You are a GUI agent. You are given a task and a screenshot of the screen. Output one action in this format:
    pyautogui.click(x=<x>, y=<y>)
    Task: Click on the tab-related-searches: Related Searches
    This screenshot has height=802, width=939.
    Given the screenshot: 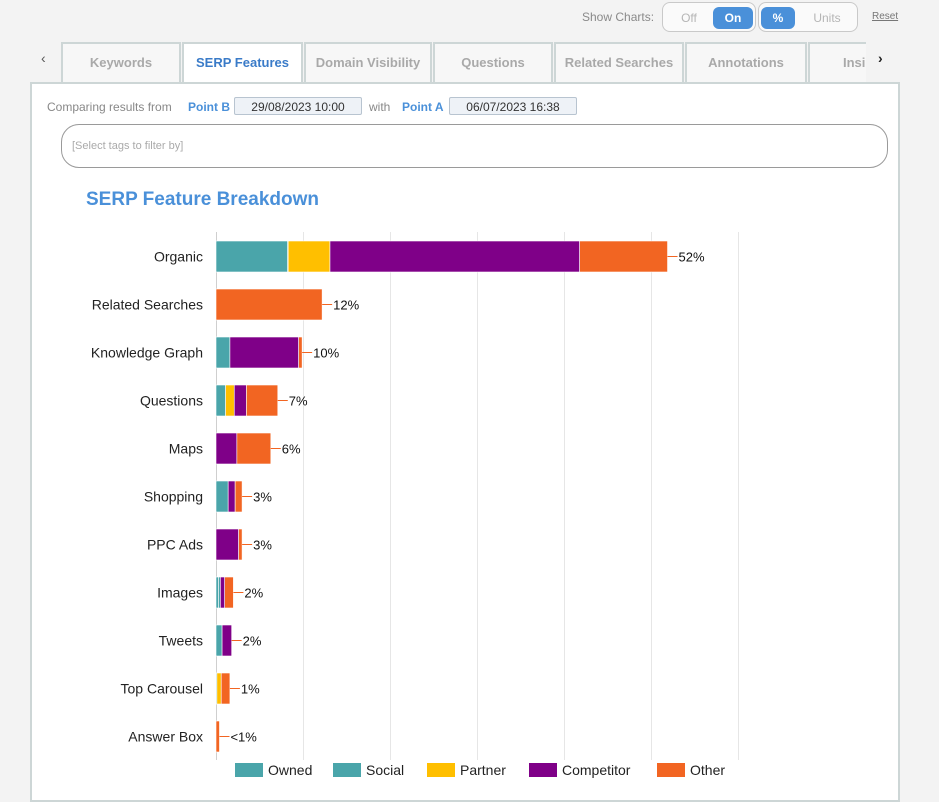 What is the action you would take?
    pyautogui.click(x=619, y=62)
    